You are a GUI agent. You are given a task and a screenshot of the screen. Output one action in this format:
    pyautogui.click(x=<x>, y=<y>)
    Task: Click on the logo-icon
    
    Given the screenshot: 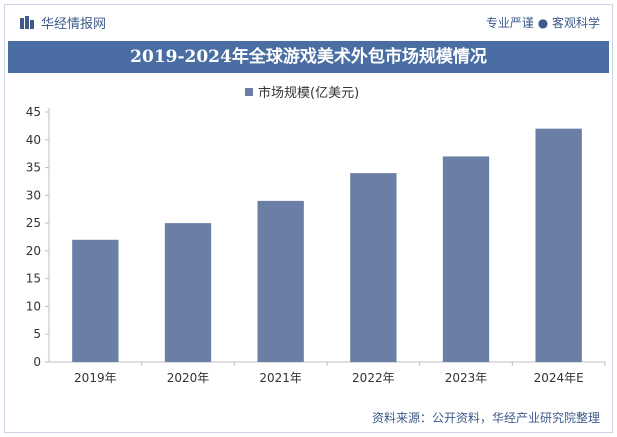 What is the action you would take?
    pyautogui.click(x=27, y=22)
    